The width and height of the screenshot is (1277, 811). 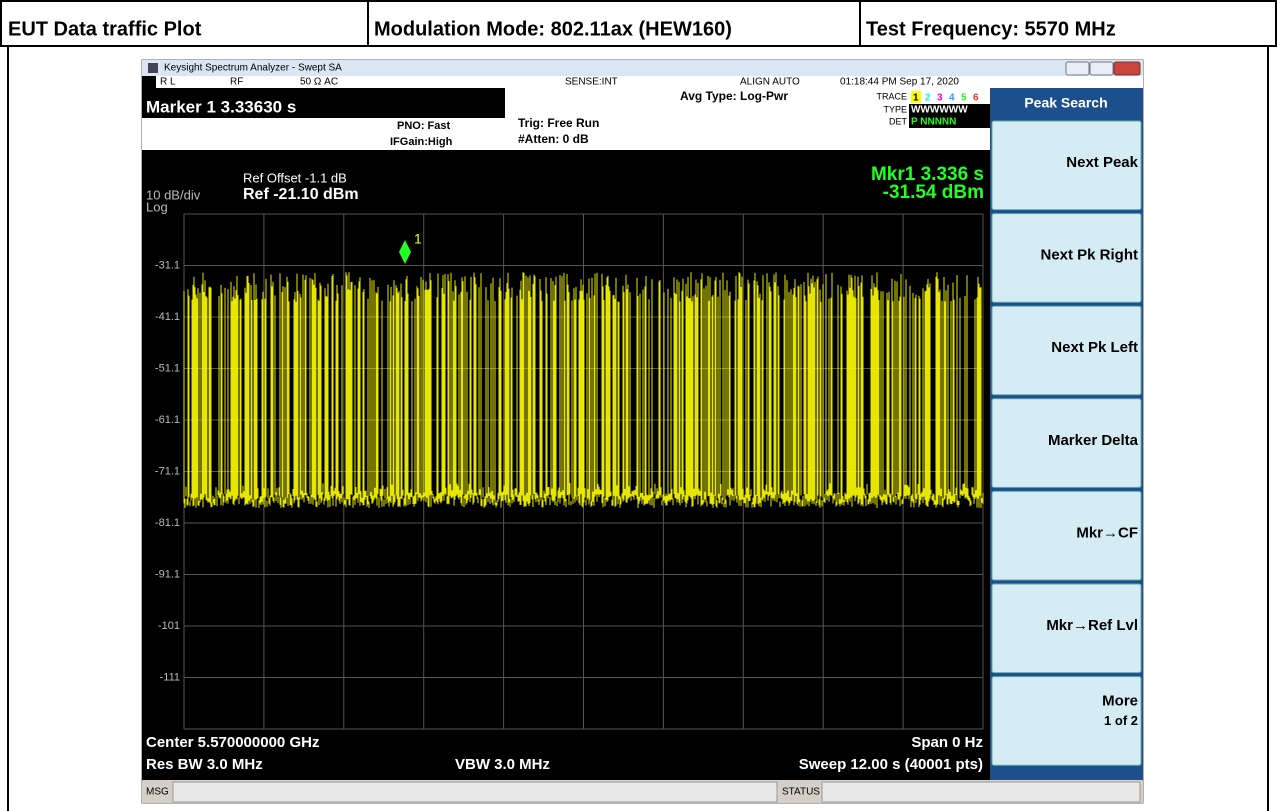 I want to click on header-plot: EUT Data traffic Plot, so click(x=105, y=29).